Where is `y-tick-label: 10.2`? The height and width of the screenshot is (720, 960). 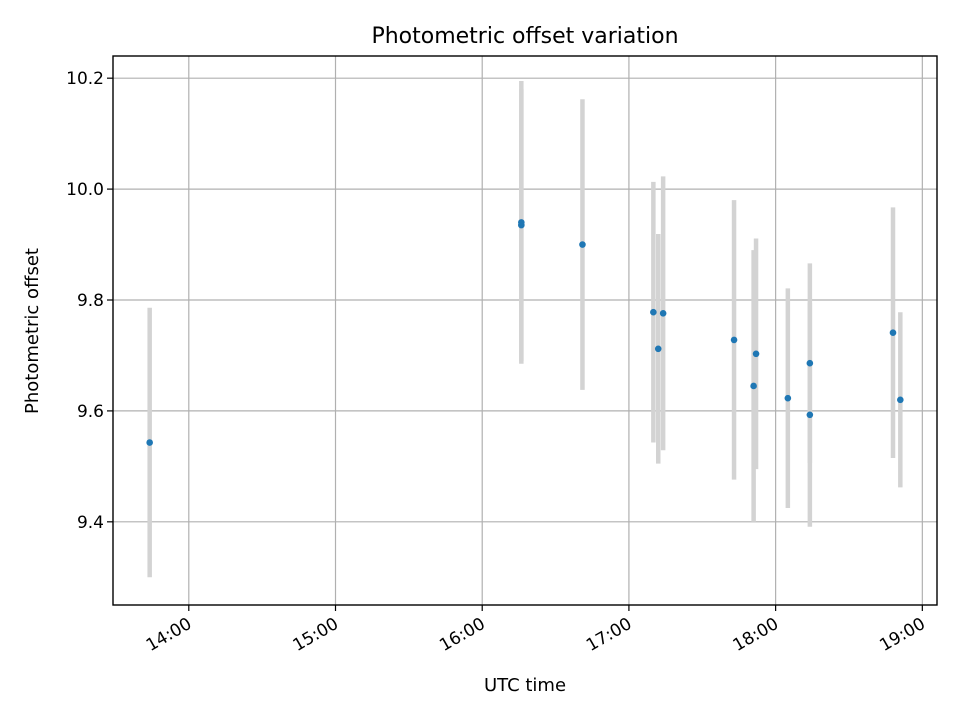
y-tick-label: 10.2 is located at coordinates (85, 79).